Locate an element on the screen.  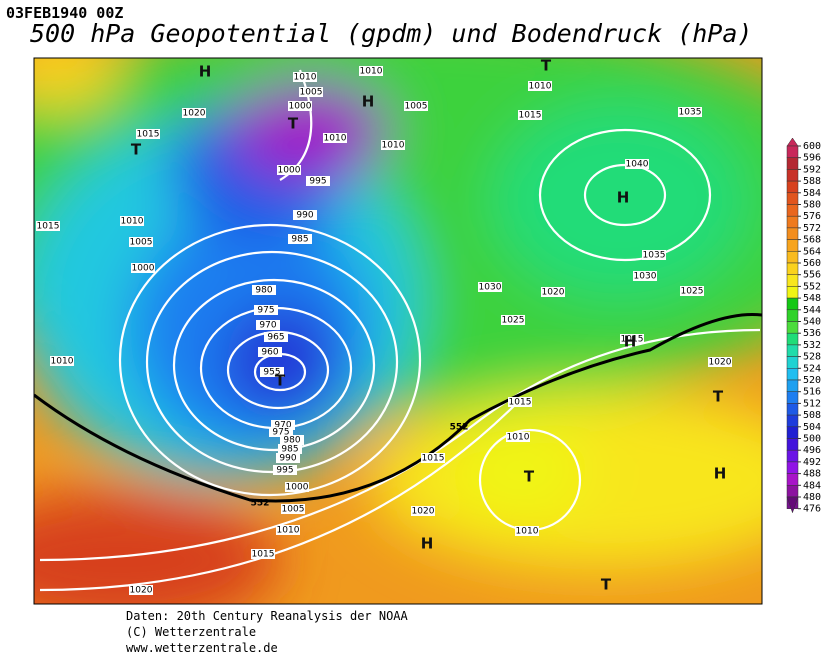
colorbar-label: 548 is located at coordinates (812, 298).